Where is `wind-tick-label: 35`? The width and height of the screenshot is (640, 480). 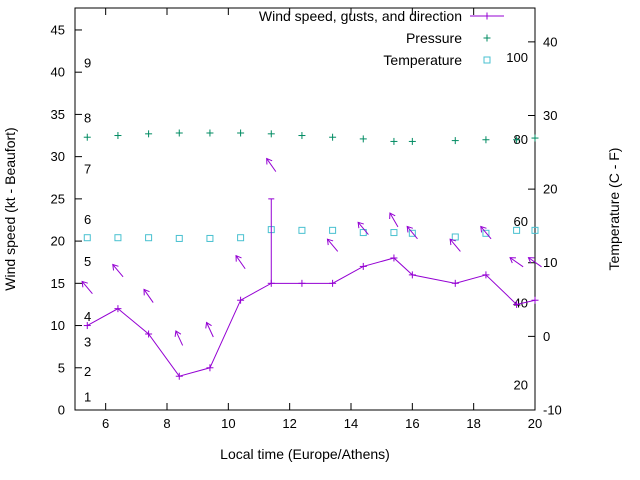 wind-tick-label: 35 is located at coordinates (58, 114).